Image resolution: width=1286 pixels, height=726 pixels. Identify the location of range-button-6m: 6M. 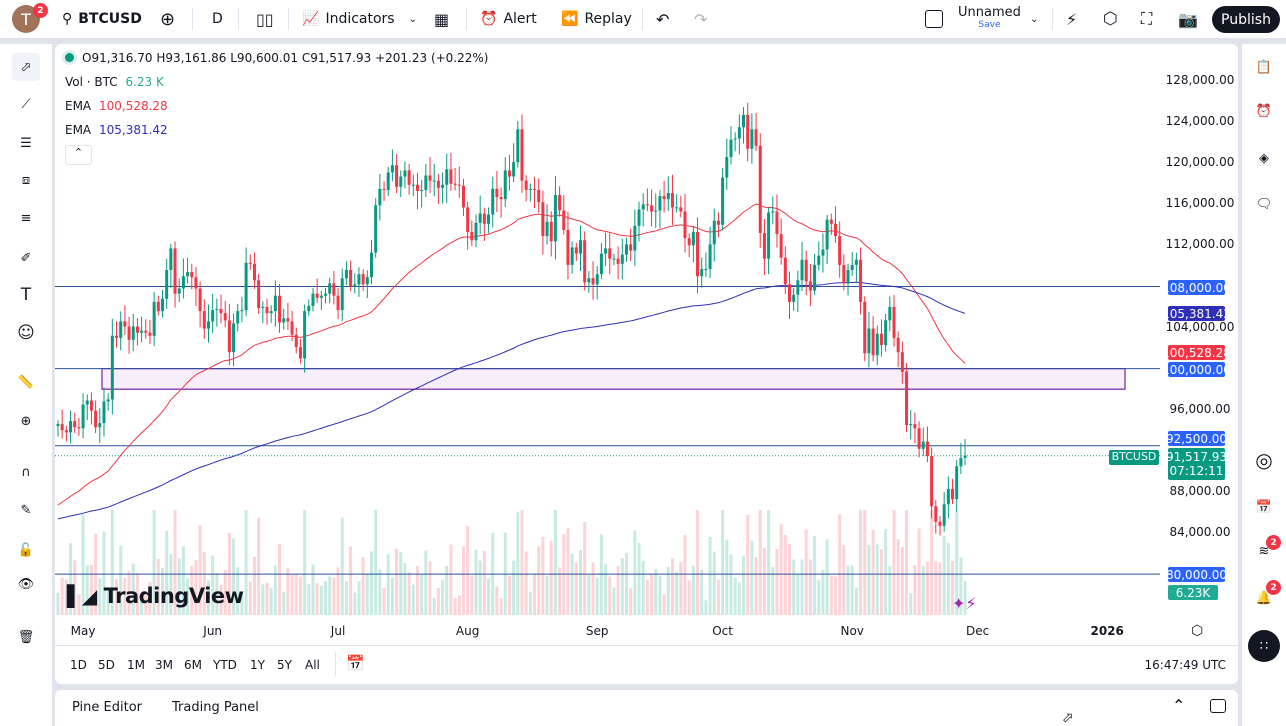
(193, 665).